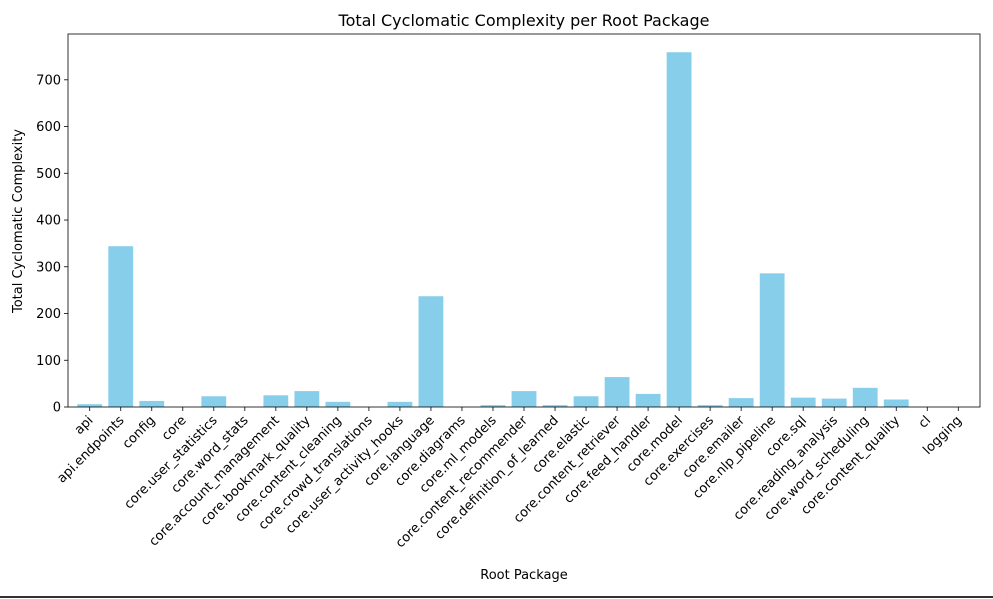 Image resolution: width=993 pixels, height=599 pixels. What do you see at coordinates (57, 408) in the screenshot?
I see `y-tick-label: 0` at bounding box center [57, 408].